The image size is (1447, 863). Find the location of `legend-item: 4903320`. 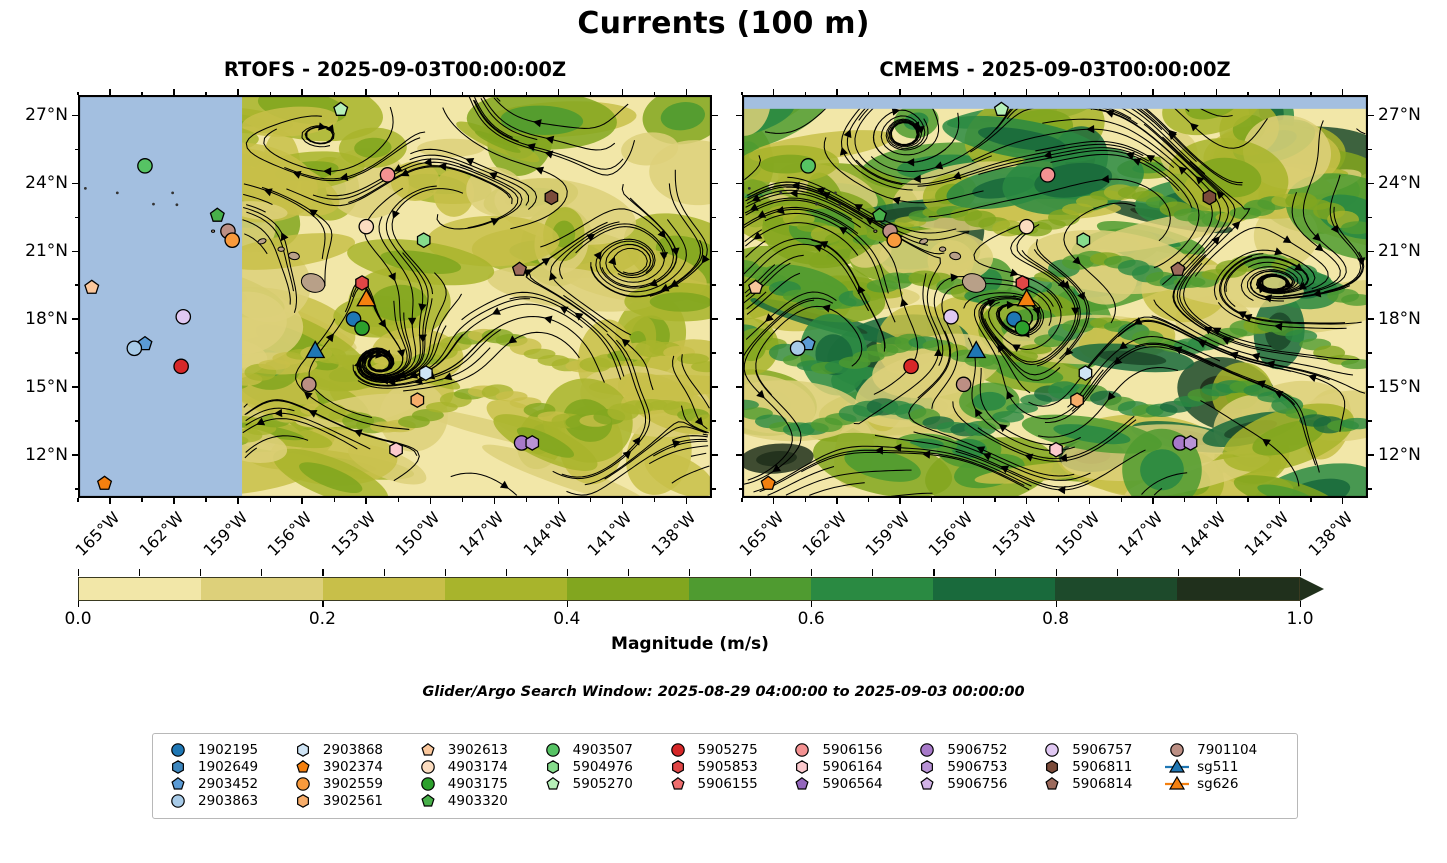

legend-item: 4903320 is located at coordinates (476, 800).